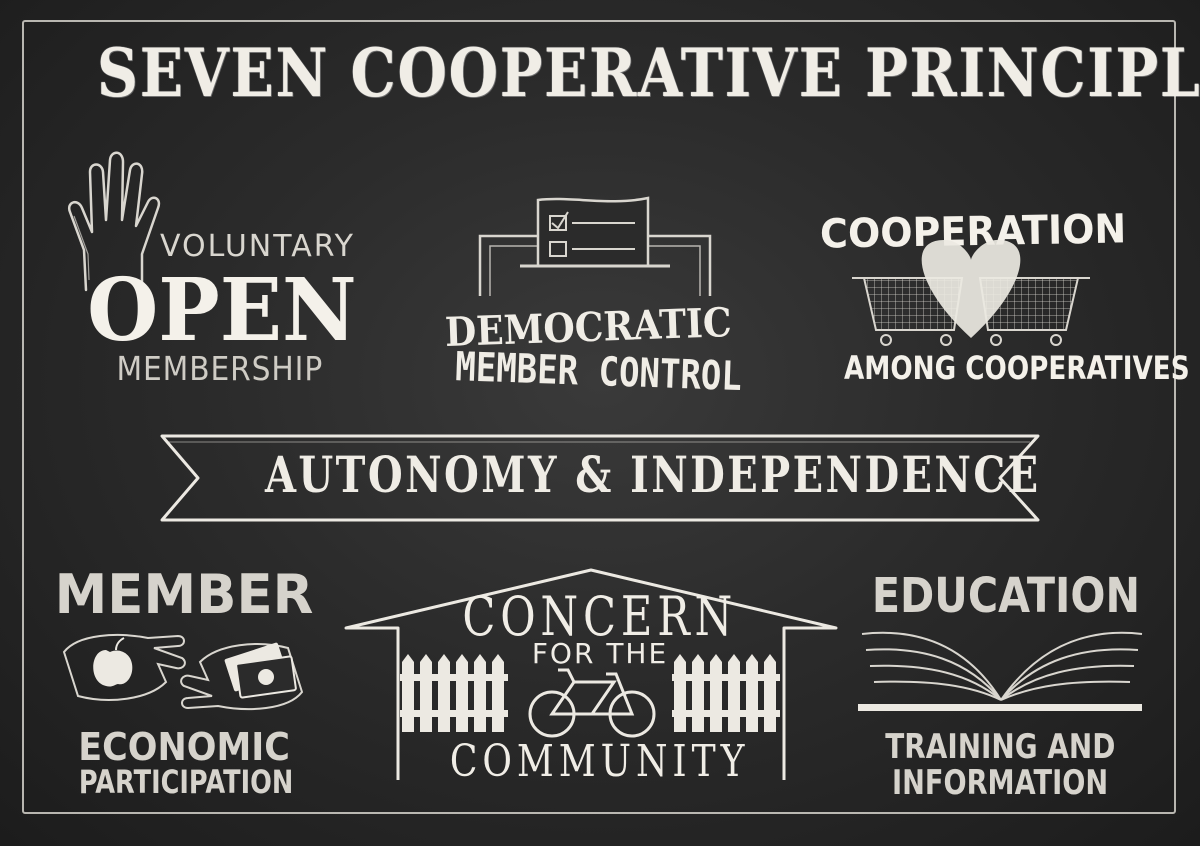 The height and width of the screenshot is (846, 1200). What do you see at coordinates (600, 653) in the screenshot?
I see `for-the-label: FOR THE` at bounding box center [600, 653].